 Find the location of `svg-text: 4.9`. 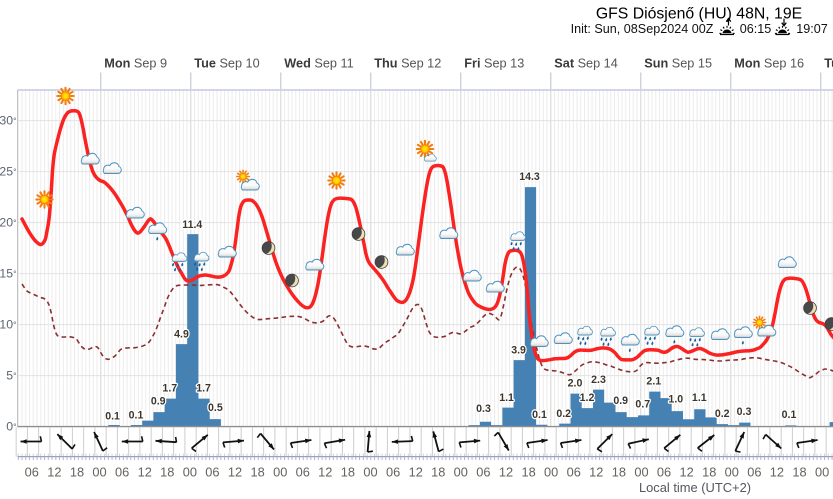

svg-text: 4.9 is located at coordinates (181, 335).